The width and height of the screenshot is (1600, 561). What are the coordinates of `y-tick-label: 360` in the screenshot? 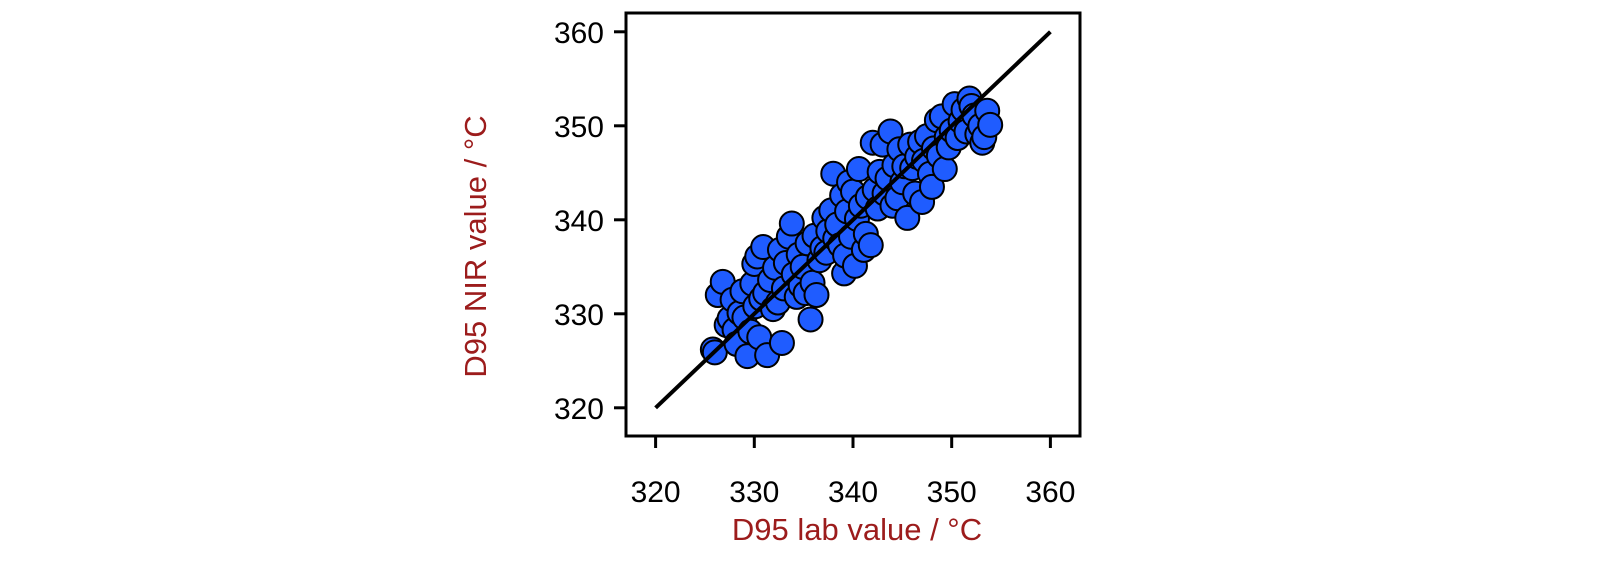 It's located at (579, 33).